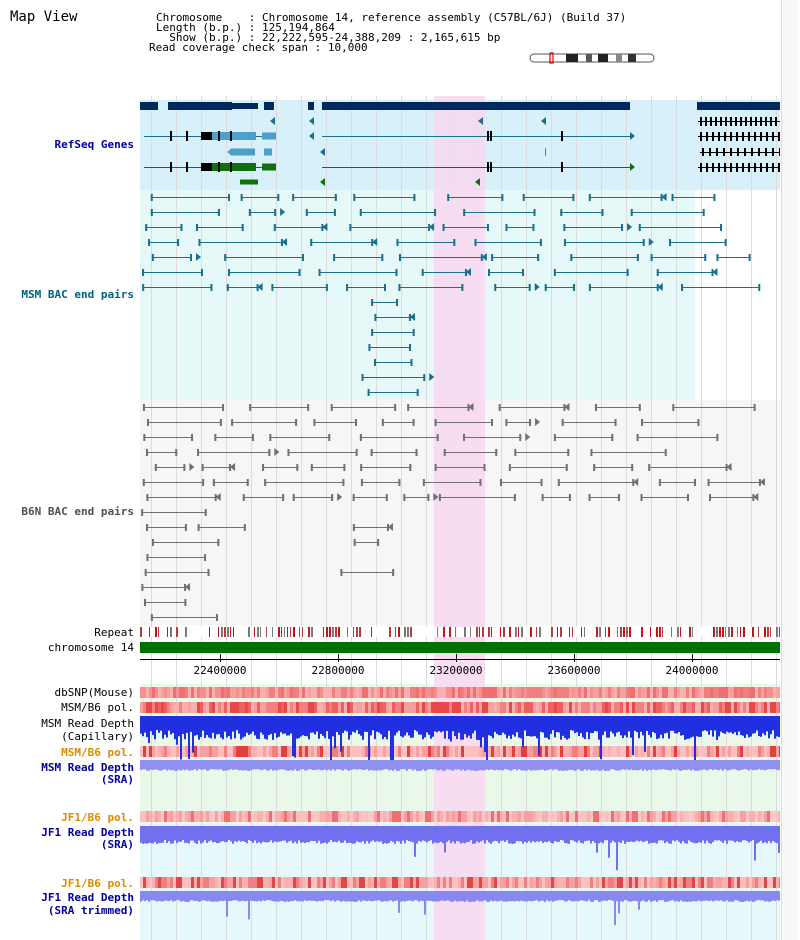 Image resolution: width=800 pixels, height=940 pixels. I want to click on chromosome-label: Chromosome, so click(189, 17).